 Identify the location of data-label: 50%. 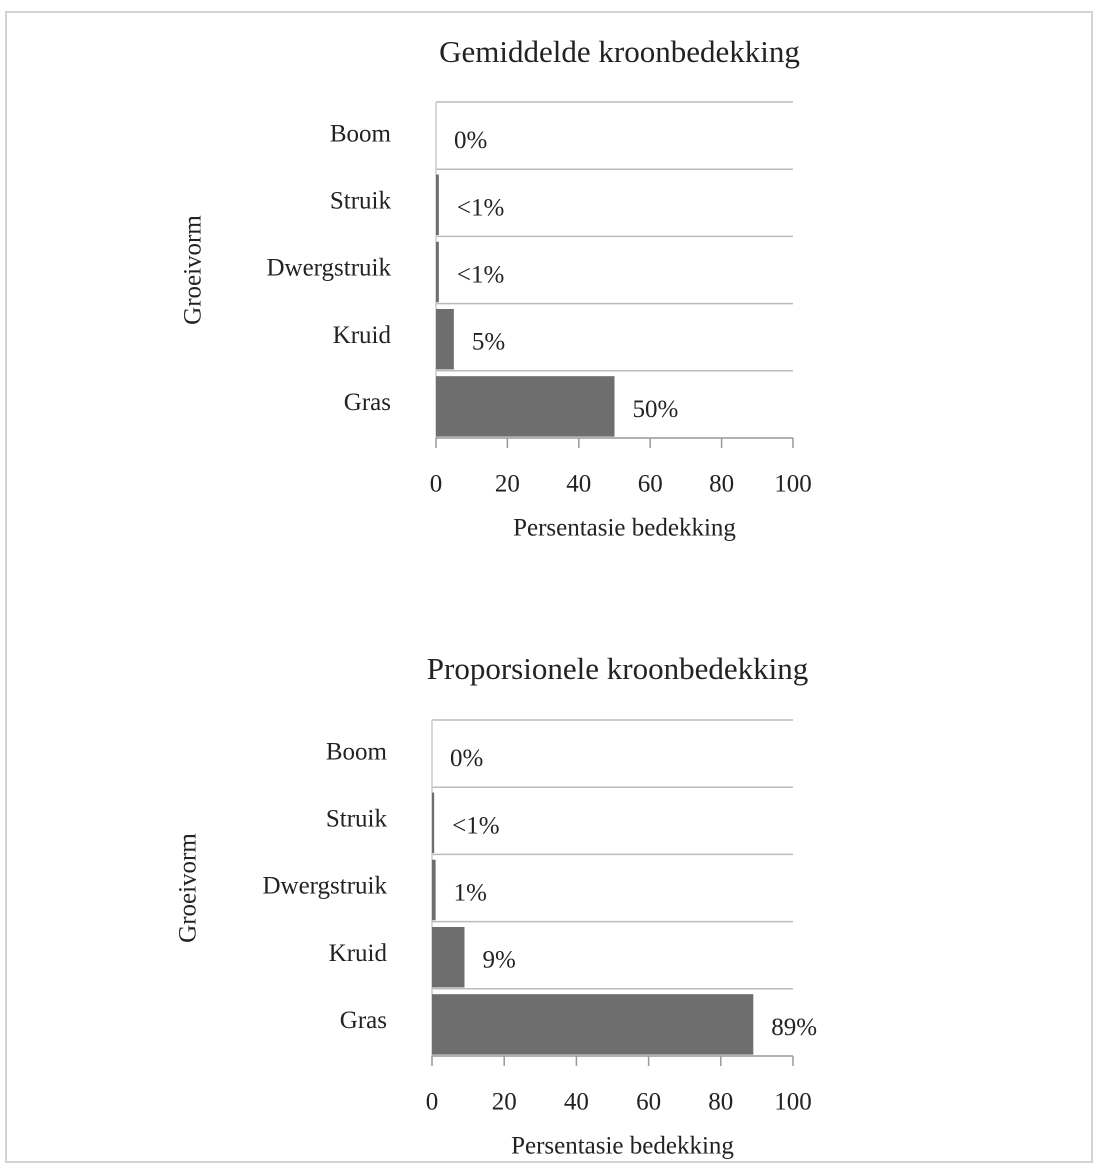
(656, 409).